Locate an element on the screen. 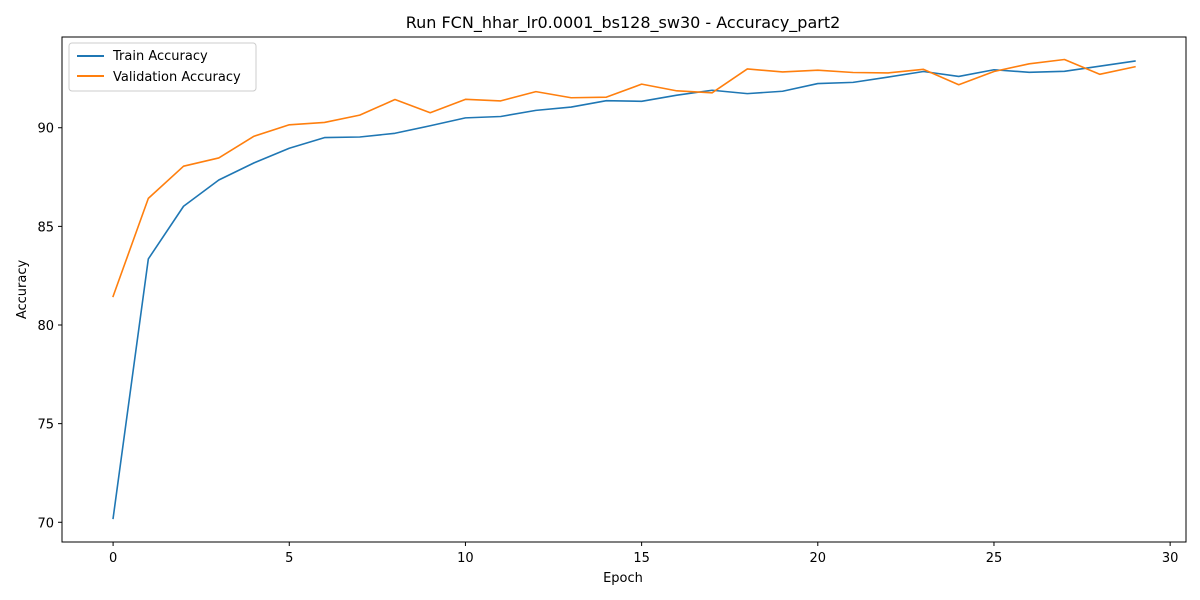  x-tick-label: 5 is located at coordinates (289, 558).